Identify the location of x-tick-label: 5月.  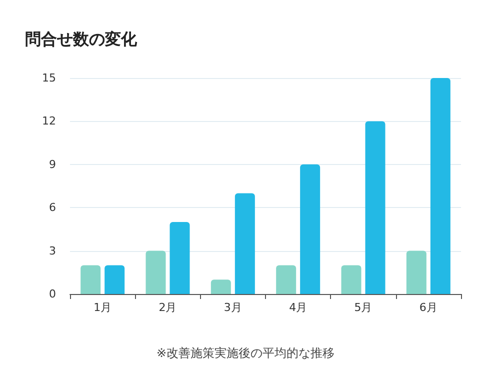
(363, 307).